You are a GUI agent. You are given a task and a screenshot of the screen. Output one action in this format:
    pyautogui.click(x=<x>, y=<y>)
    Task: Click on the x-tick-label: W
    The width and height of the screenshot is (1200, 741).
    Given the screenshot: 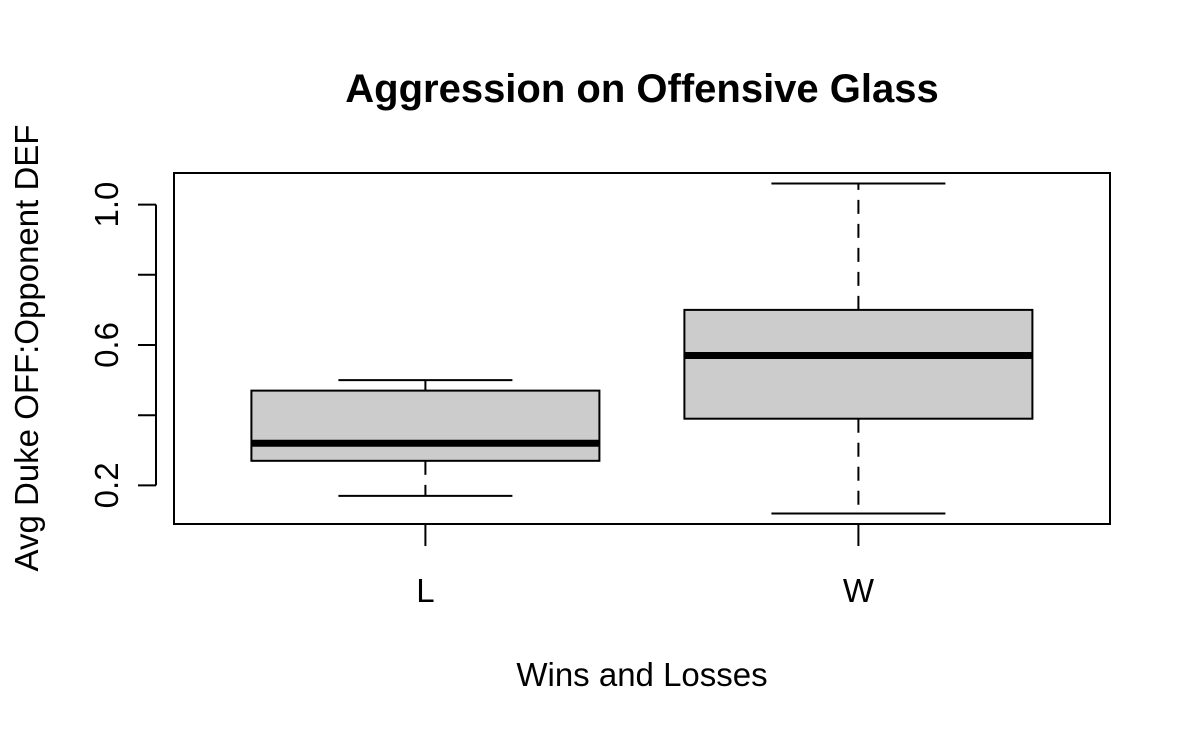 What is the action you would take?
    pyautogui.click(x=859, y=590)
    